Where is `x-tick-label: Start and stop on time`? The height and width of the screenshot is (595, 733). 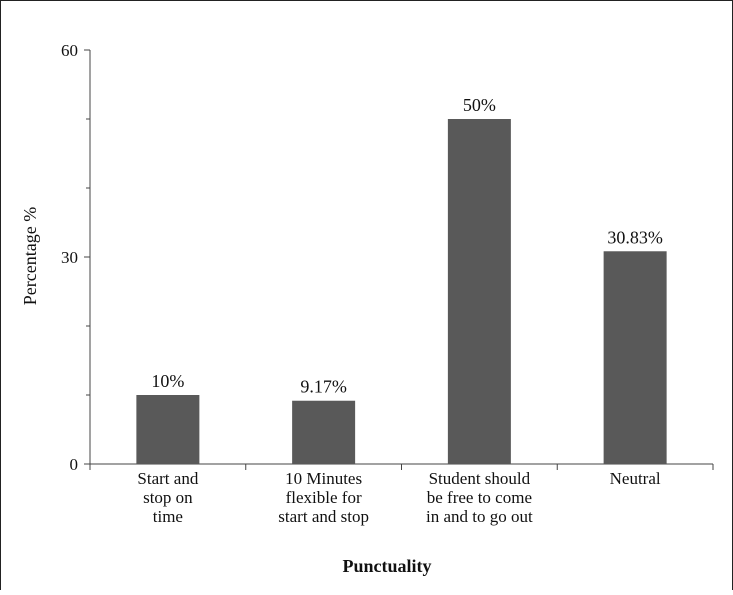
x-tick-label: Start and stop on time is located at coordinates (167, 497).